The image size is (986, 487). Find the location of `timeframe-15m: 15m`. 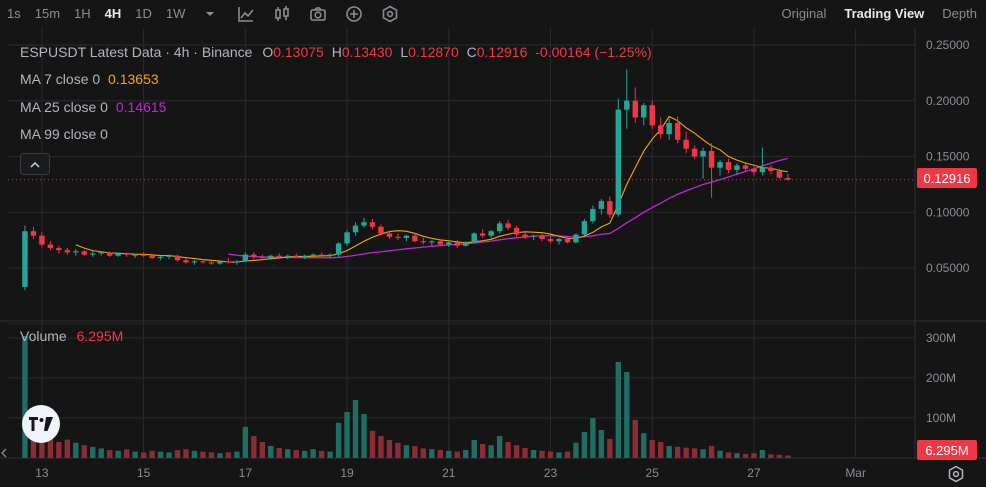

timeframe-15m: 15m is located at coordinates (47, 13).